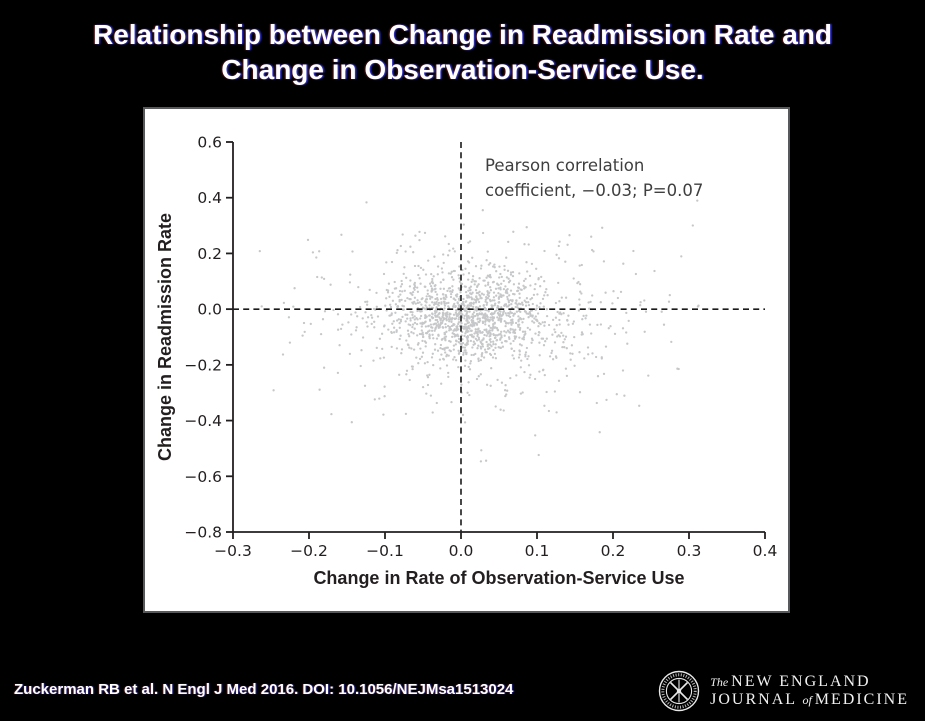 The height and width of the screenshot is (721, 925). I want to click on nejm-logo: The NEW ENGLAND JOURNAL of MEDICINE, so click(783, 691).